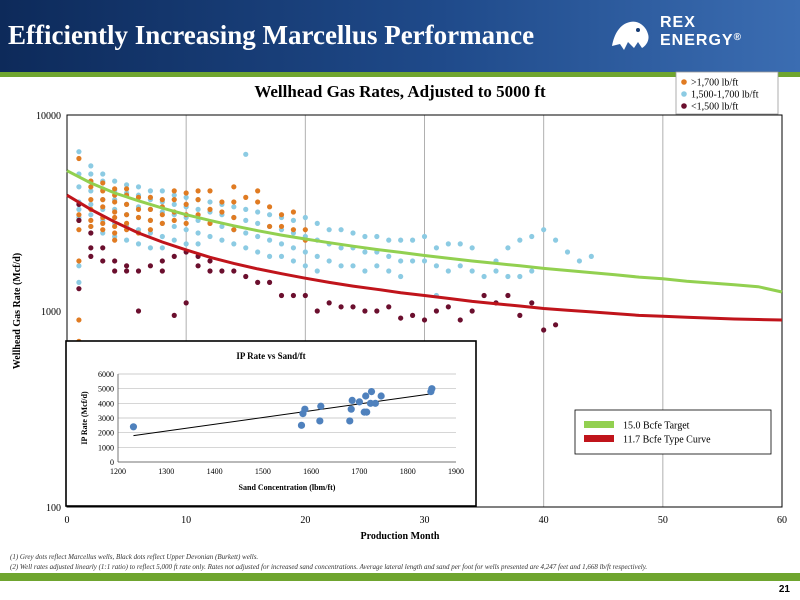  What do you see at coordinates (305, 520) in the screenshot?
I see `x-tick-label: 20` at bounding box center [305, 520].